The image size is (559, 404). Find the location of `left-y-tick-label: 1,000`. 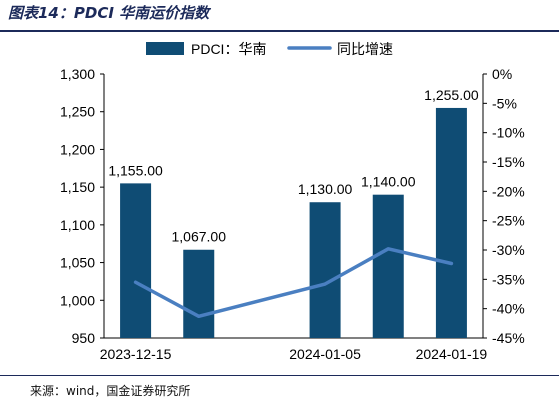

left-y-tick-label: 1,000 is located at coordinates (77, 300).